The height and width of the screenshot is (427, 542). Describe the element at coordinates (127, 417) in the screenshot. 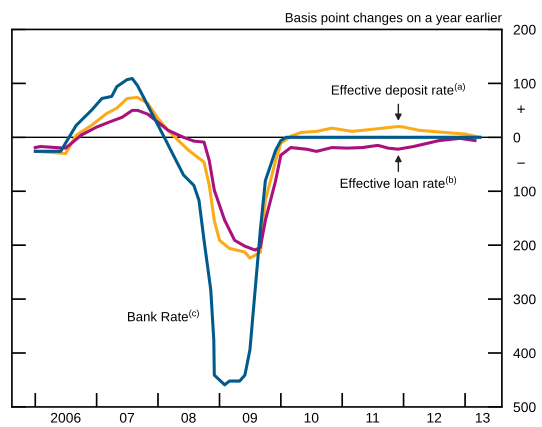

I see `x-tick-label: 07` at that location.